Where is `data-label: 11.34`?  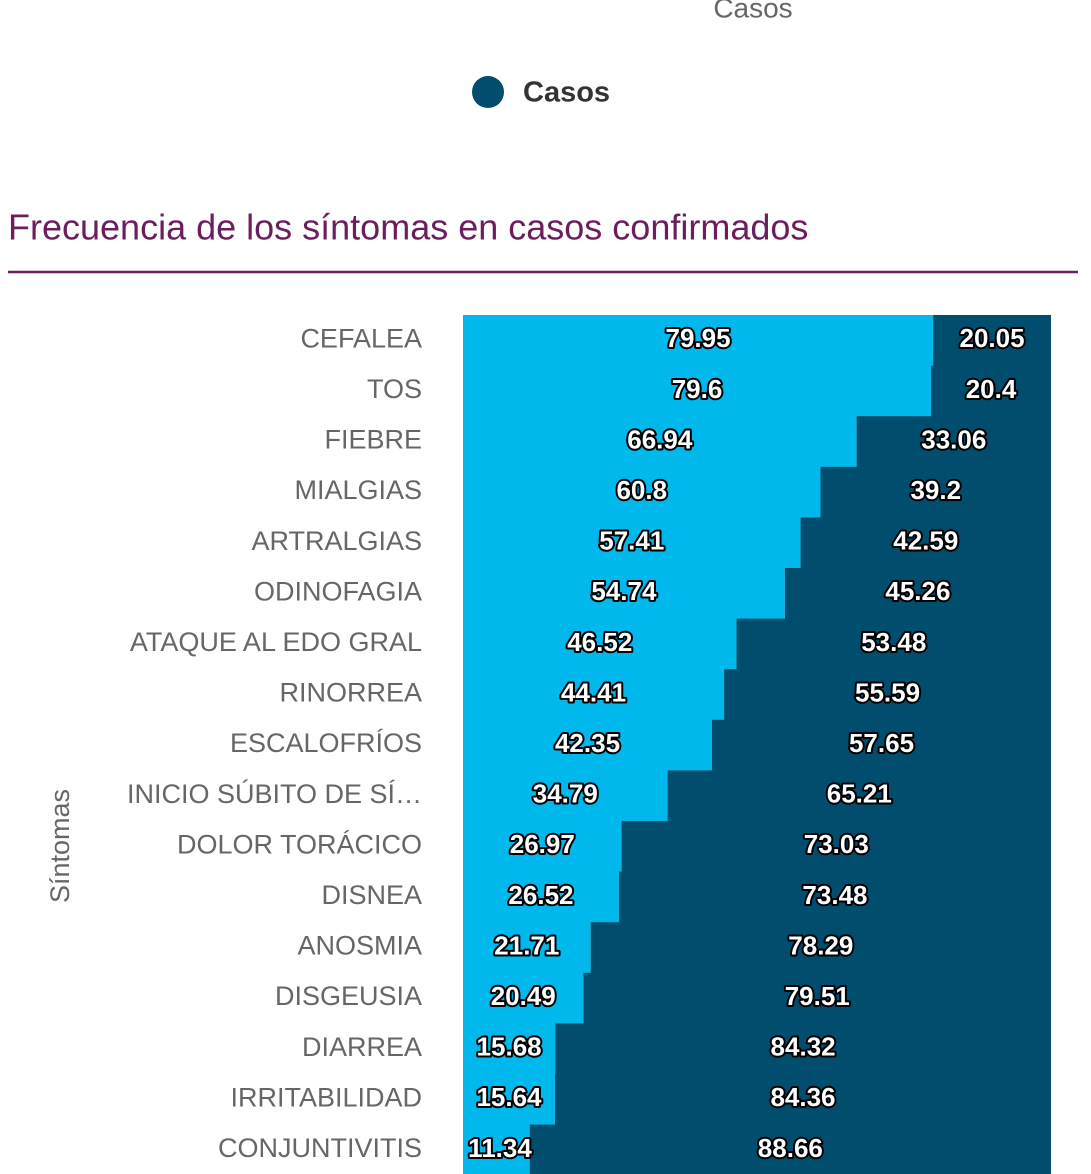 data-label: 11.34 is located at coordinates (500, 1148).